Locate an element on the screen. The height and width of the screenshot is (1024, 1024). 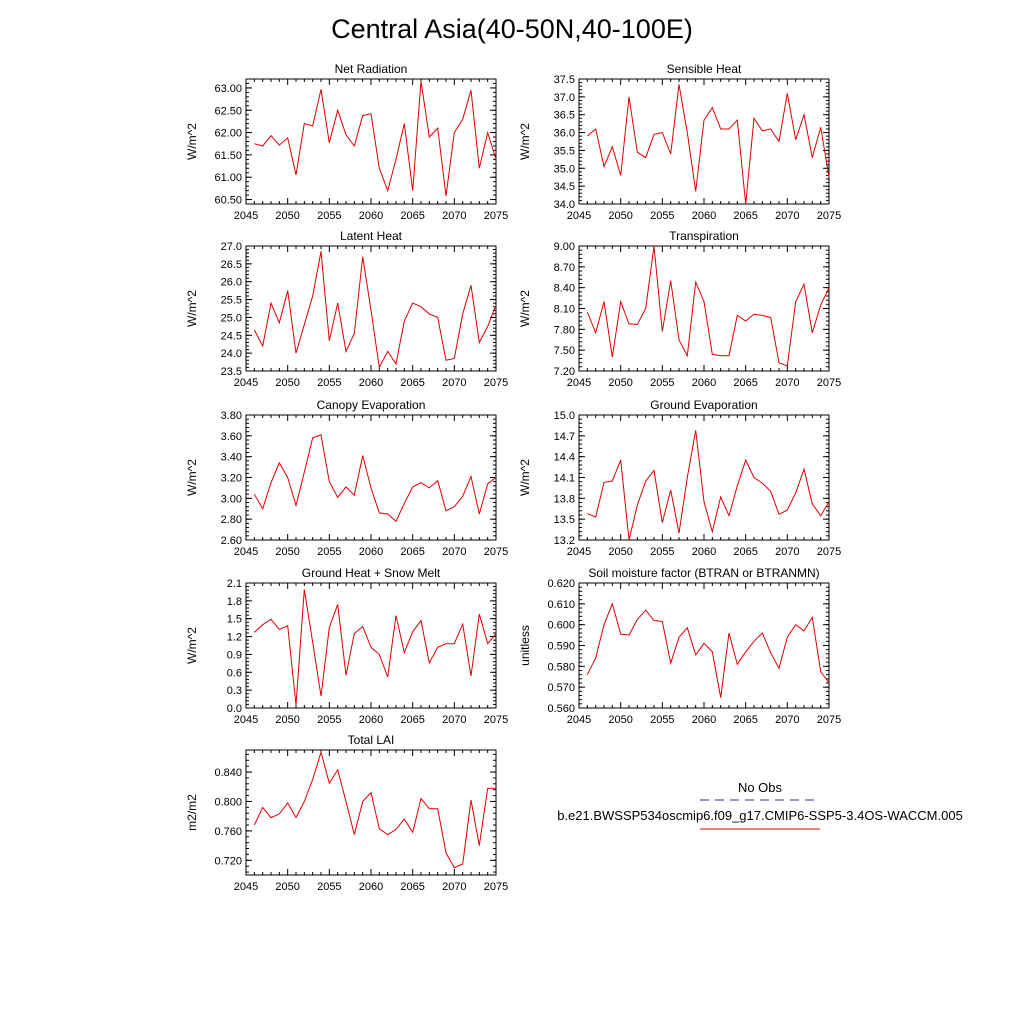
y-tick-label: 37.0 is located at coordinates (564, 98).